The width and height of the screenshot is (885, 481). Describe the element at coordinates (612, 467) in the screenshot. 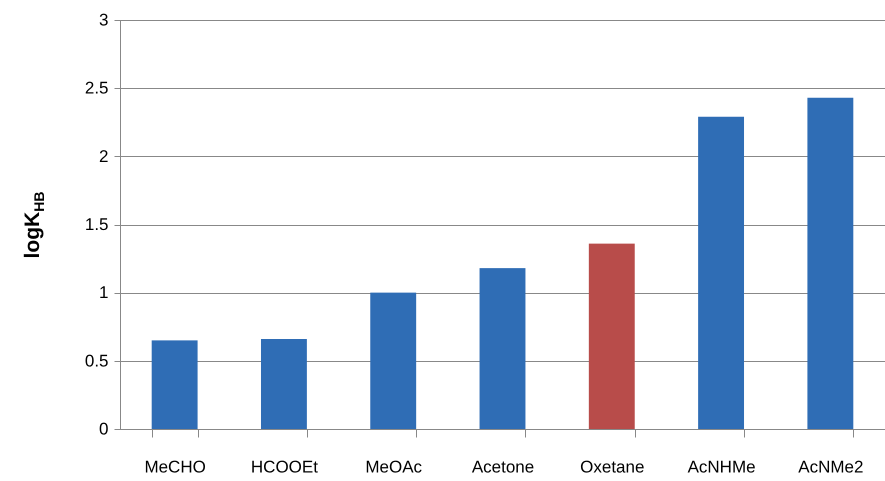

I see `x-tick-label: Oxetane` at that location.